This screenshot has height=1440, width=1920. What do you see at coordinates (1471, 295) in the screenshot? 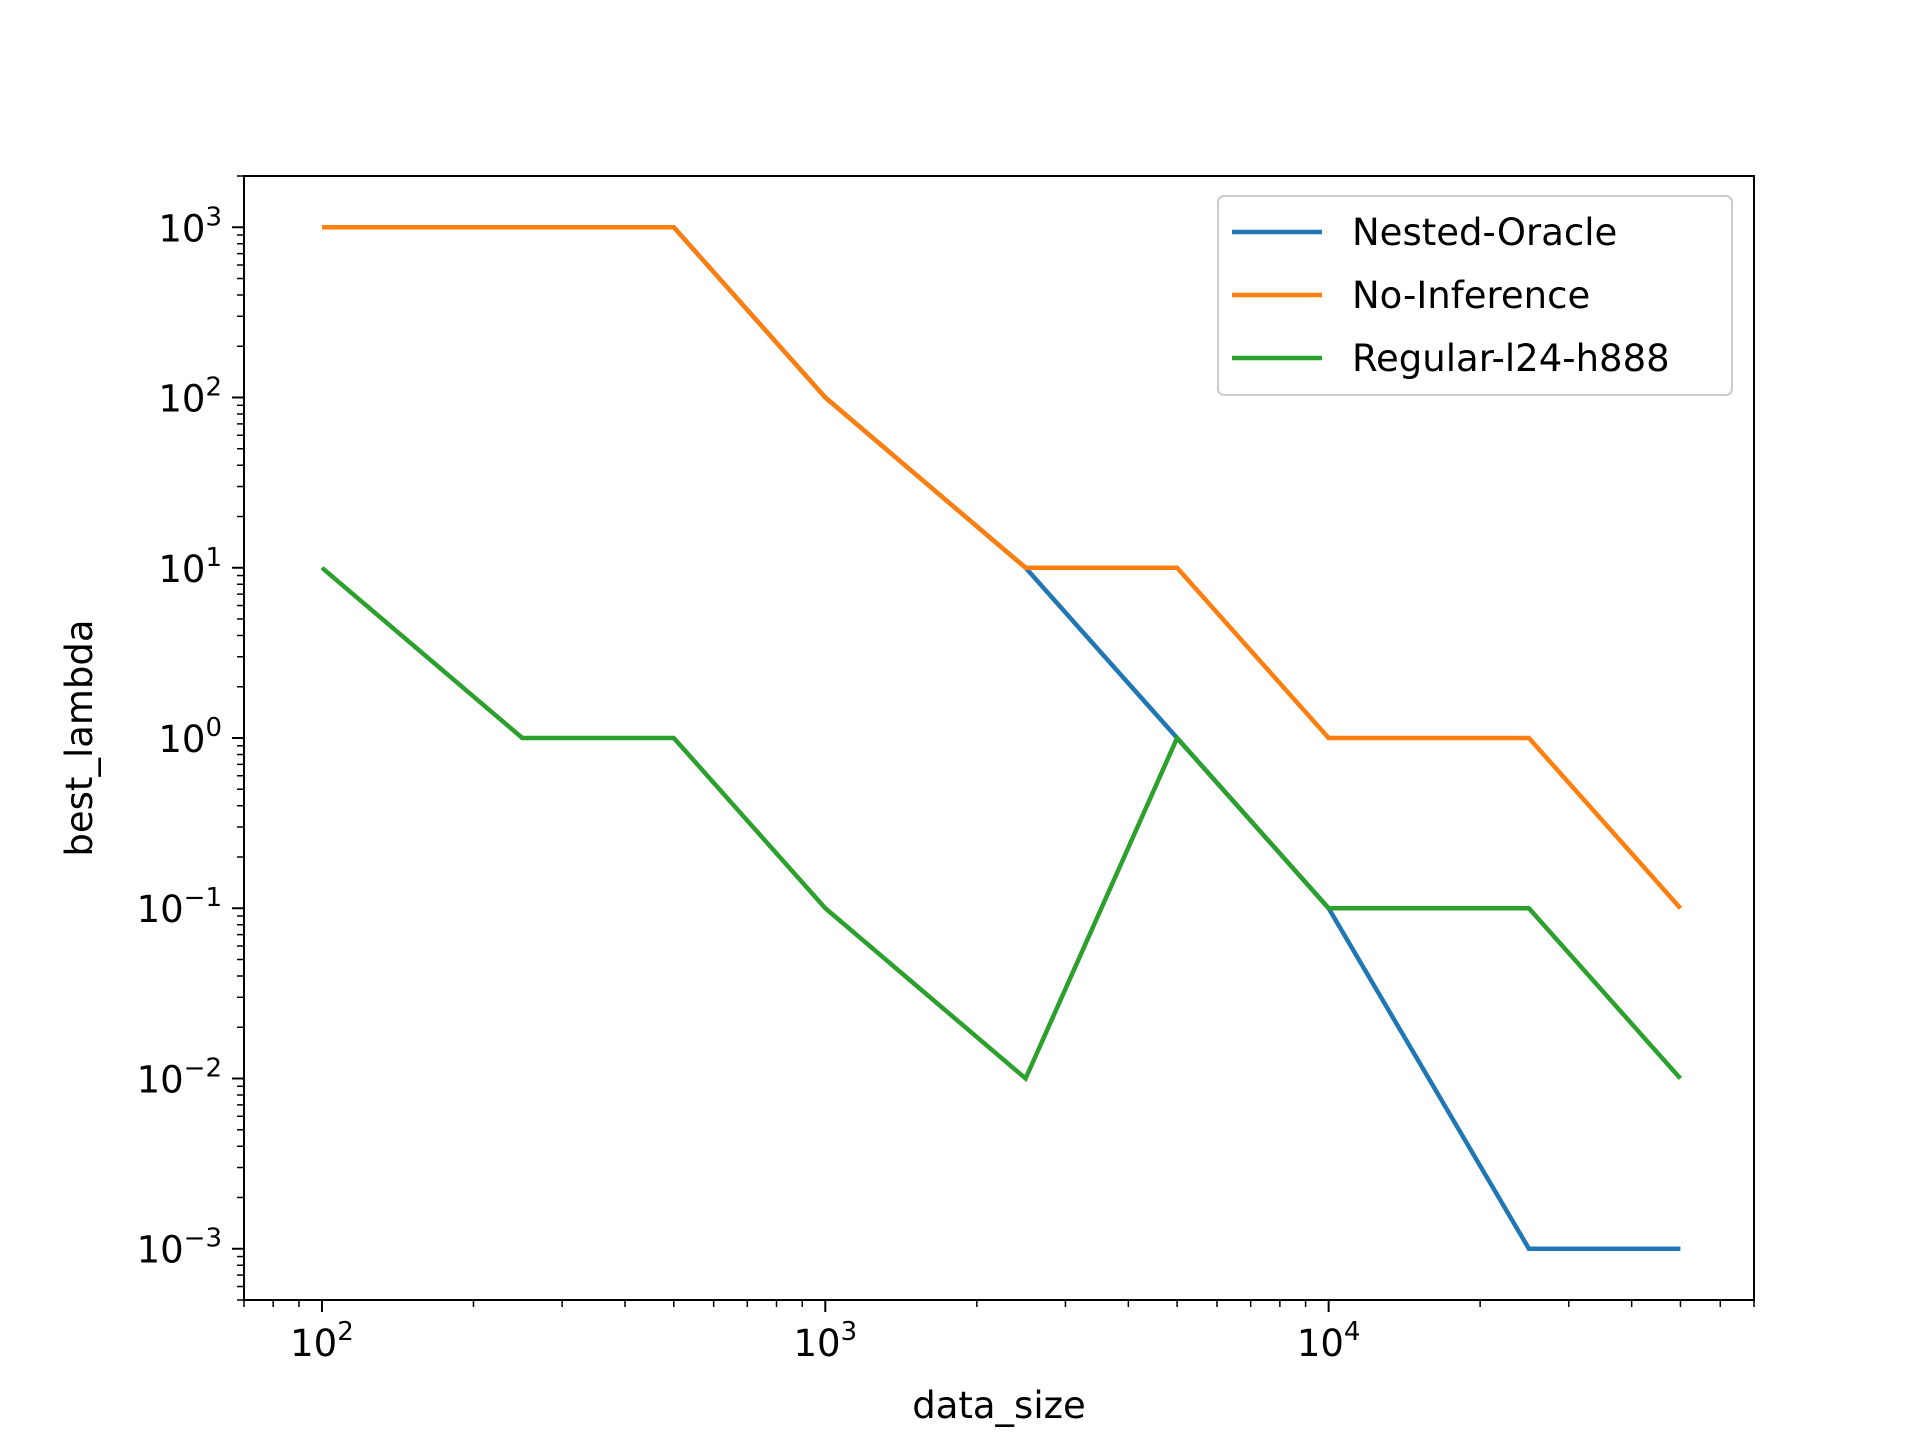
I see `legend-label-2: No-Inference` at bounding box center [1471, 295].